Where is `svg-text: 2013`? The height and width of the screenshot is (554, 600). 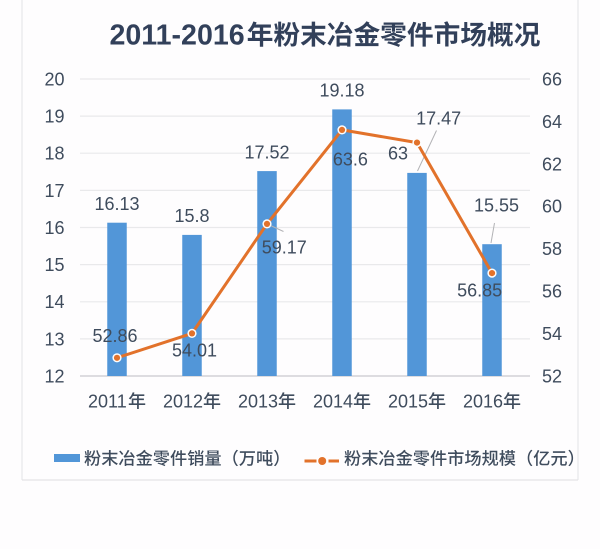 svg-text: 2013 is located at coordinates (258, 402).